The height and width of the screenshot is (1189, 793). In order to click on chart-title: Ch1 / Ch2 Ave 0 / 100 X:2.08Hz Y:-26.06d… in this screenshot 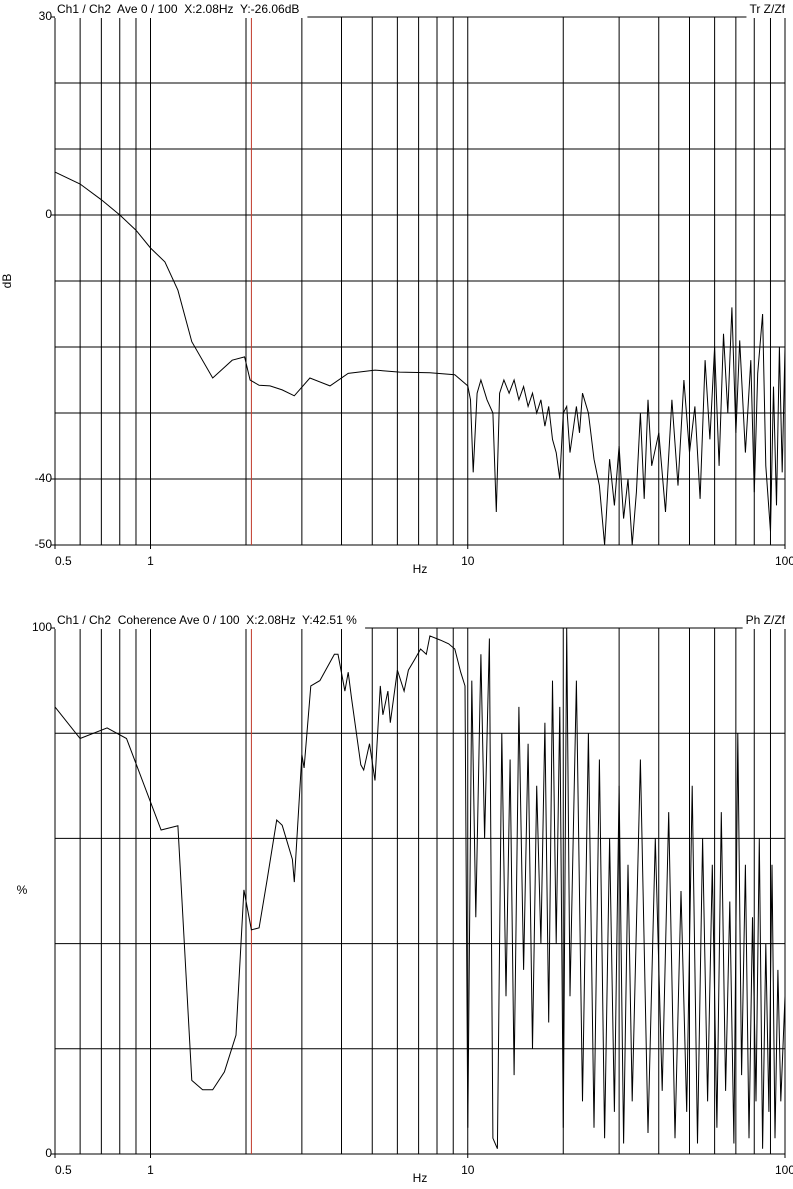, I will do `click(178, 9)`.